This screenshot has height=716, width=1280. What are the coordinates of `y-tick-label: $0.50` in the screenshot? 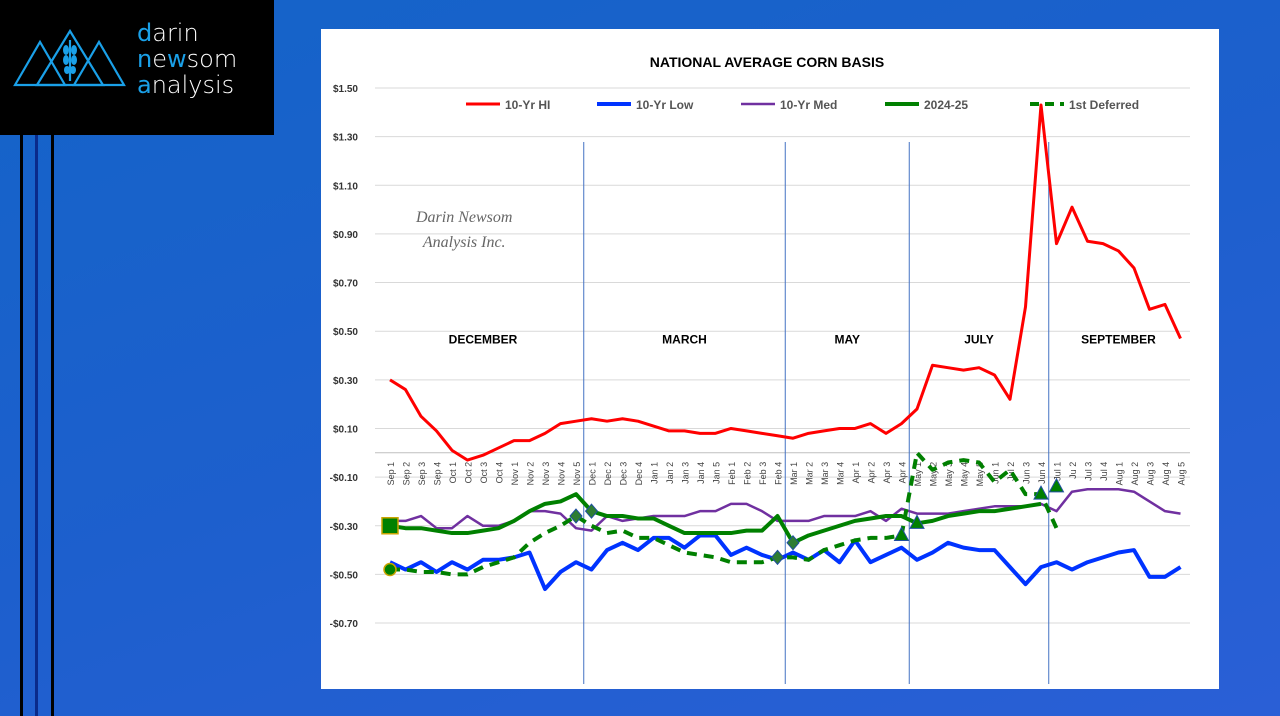 It's located at (345, 332).